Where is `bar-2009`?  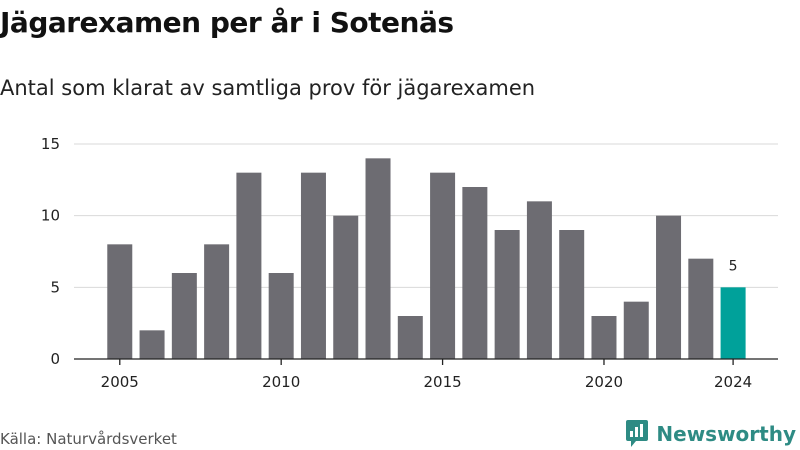 bar-2009 is located at coordinates (249, 265).